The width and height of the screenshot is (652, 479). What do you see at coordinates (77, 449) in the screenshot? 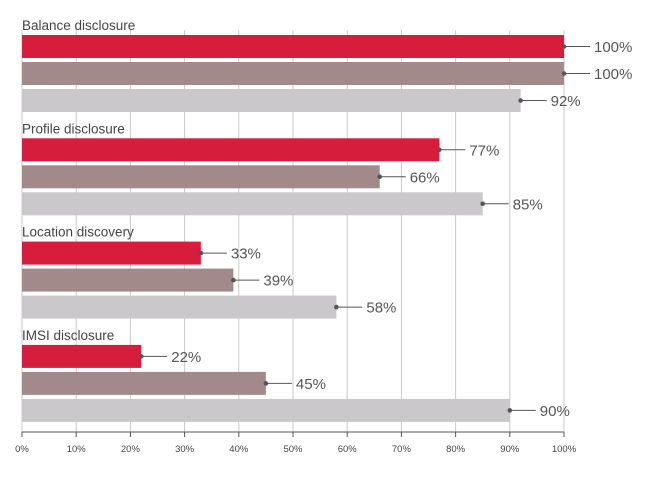
I see `x-tick-label: 10%` at bounding box center [77, 449].